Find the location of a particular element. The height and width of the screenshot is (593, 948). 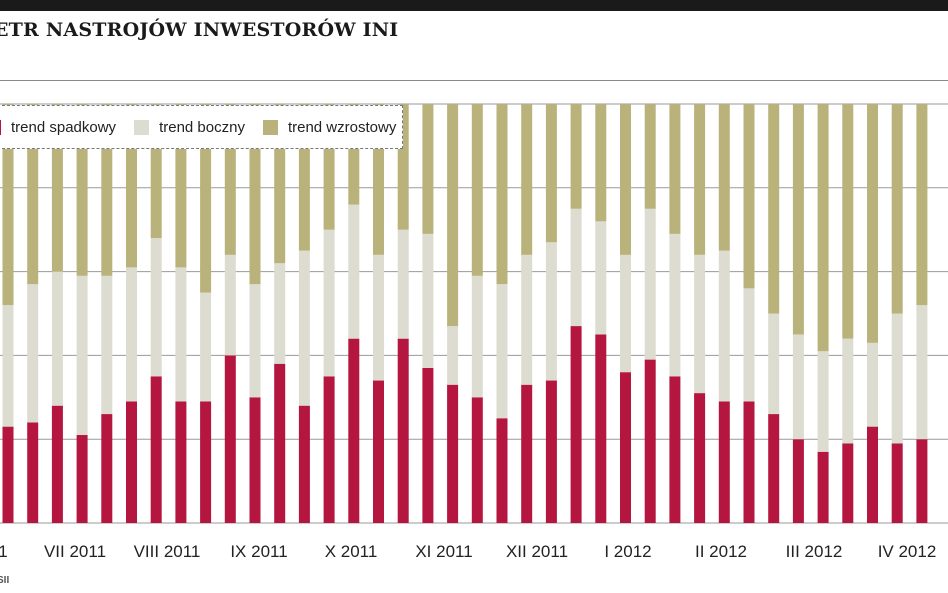

x-tick-label: 1 is located at coordinates (4, 551).